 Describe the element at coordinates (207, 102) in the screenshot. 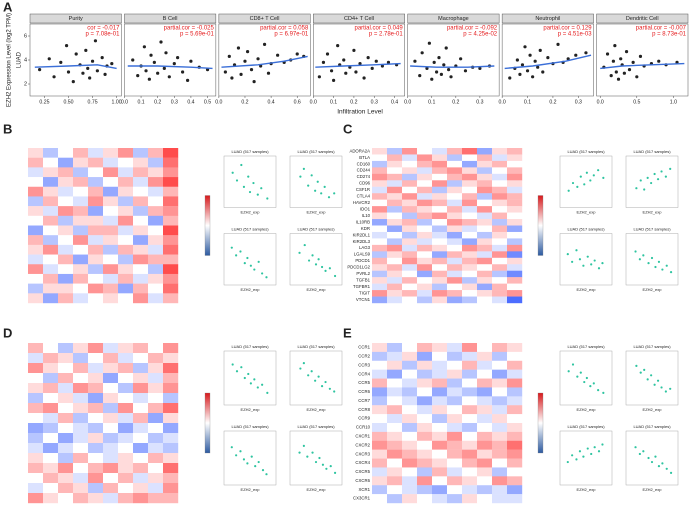

I see `x-tick-label: 0.5` at that location.